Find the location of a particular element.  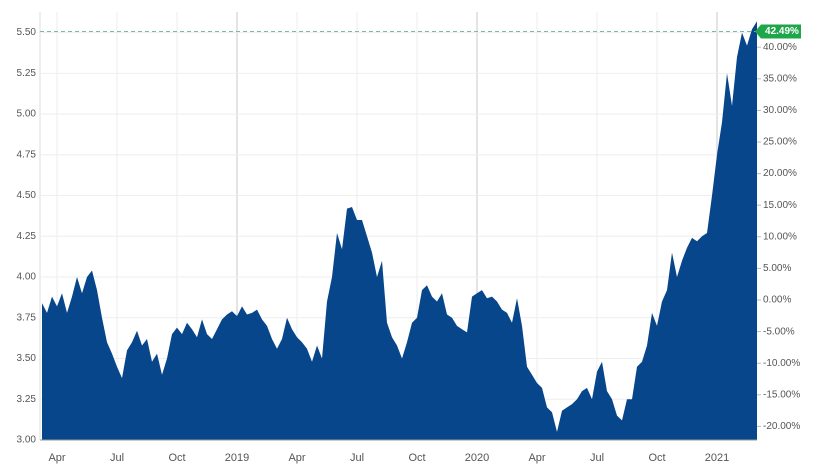

y-tick-label: 5.00 is located at coordinates (27, 114).